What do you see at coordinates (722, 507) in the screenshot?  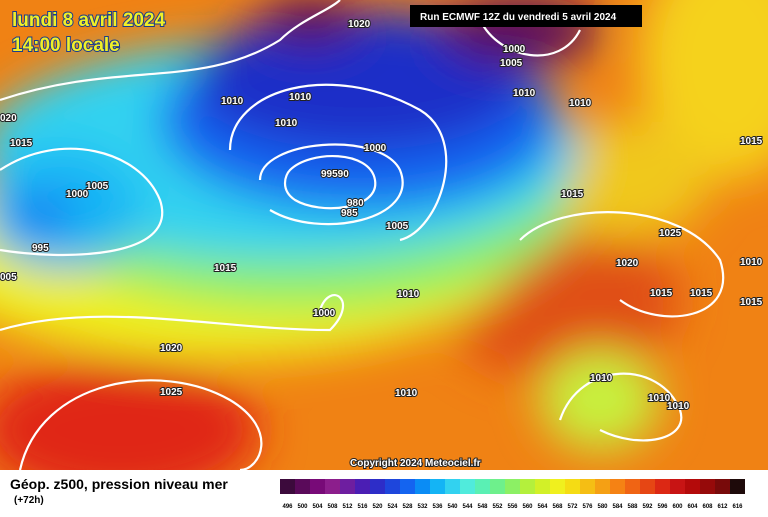 I see `scale-label: 612` at bounding box center [722, 507].